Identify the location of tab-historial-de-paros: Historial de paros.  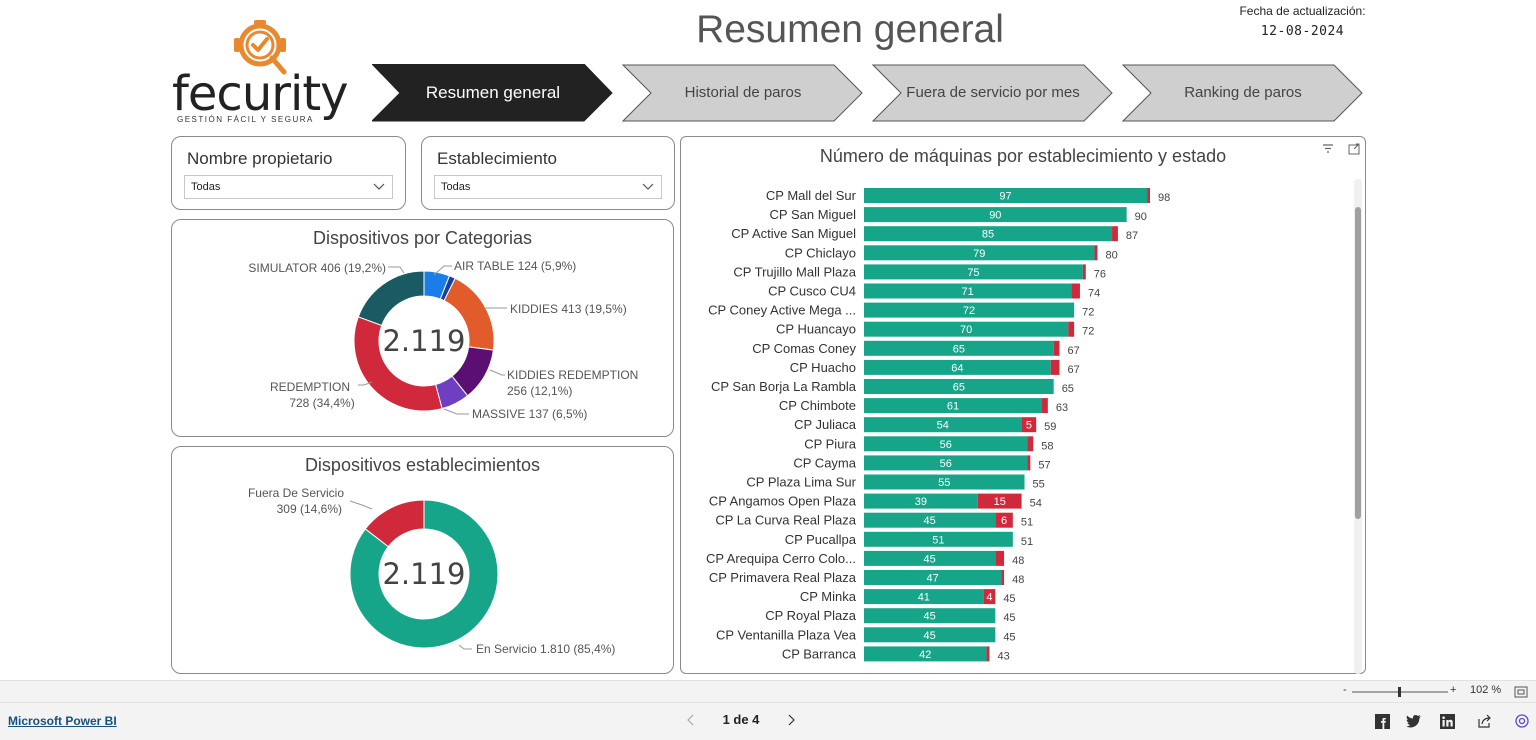
(743, 93).